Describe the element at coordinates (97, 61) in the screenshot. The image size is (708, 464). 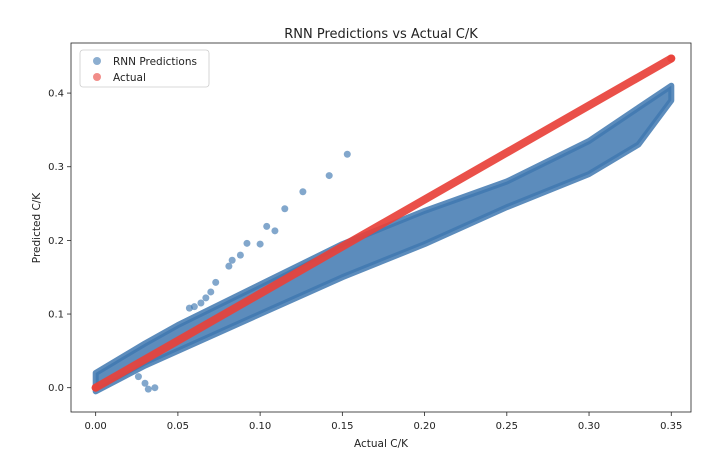
I see `legend-marker-rnn-predictions` at that location.